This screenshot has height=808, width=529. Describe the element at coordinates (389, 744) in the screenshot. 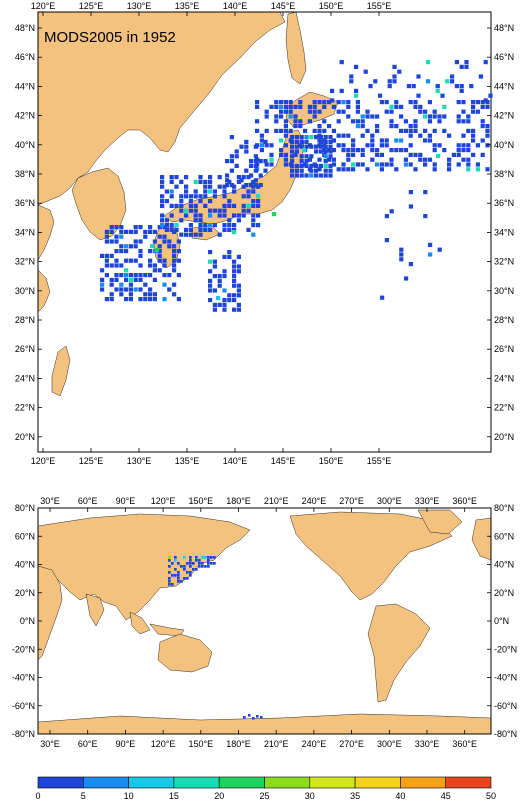

I see `global-lon-label-bottom: 300°E` at that location.